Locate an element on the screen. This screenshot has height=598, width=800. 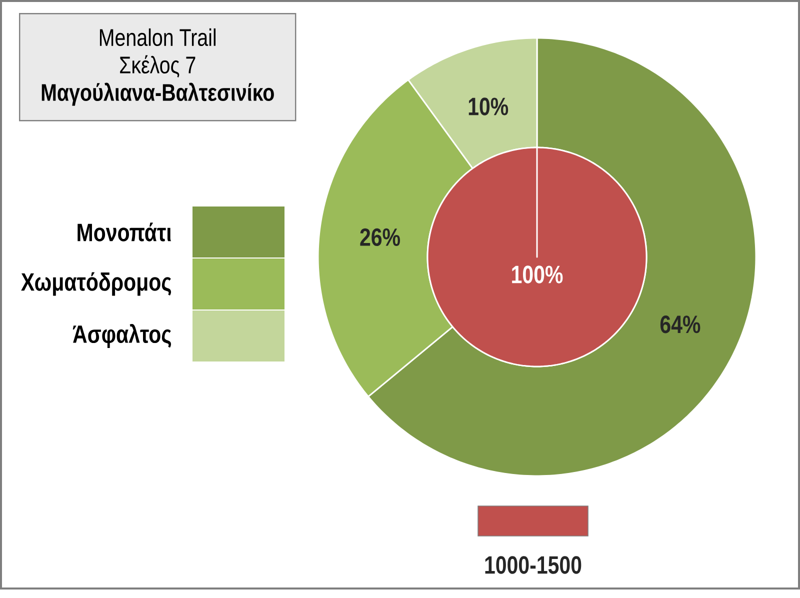
data-label: 100% is located at coordinates (537, 275).